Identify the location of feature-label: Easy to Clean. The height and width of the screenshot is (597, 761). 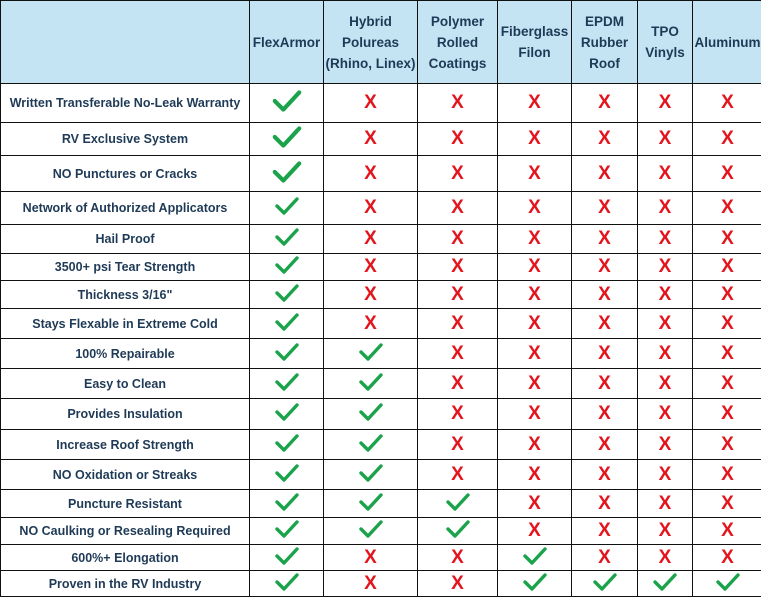
(125, 384).